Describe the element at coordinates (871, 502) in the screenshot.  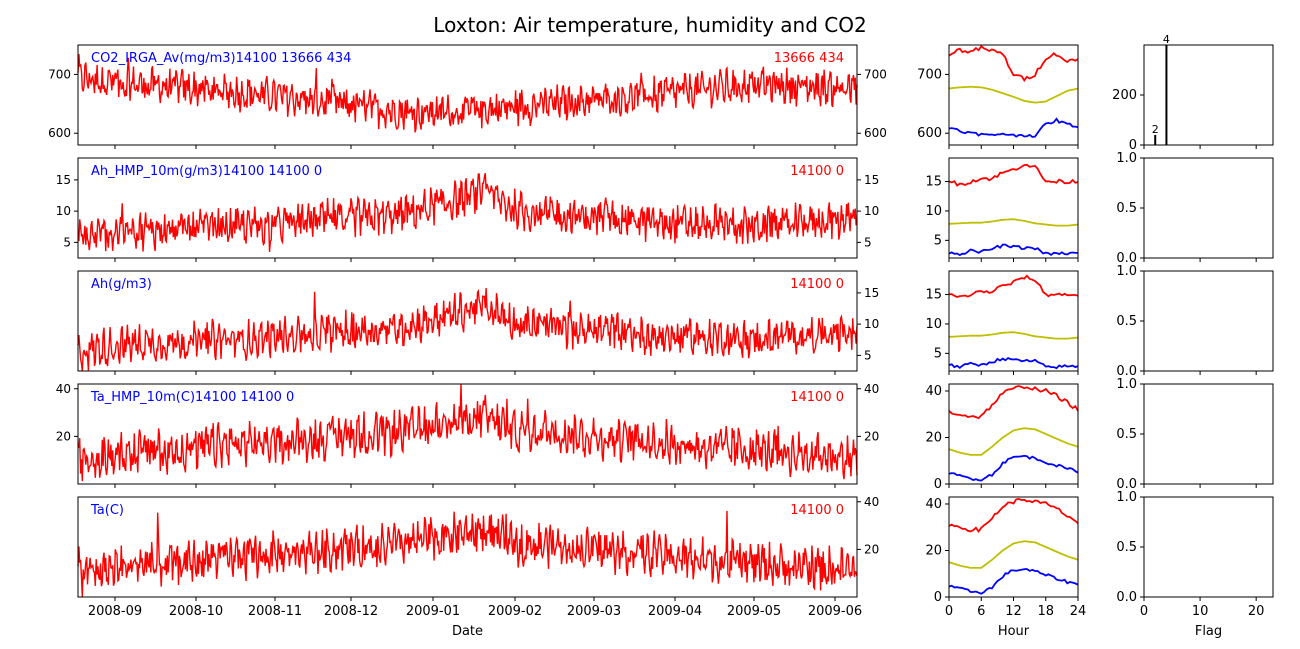
I see `y-tick-label-right: 40` at that location.